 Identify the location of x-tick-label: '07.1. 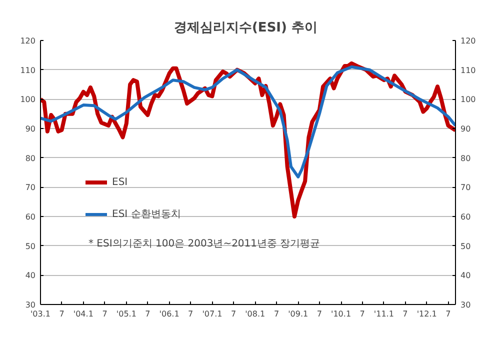
(212, 314).